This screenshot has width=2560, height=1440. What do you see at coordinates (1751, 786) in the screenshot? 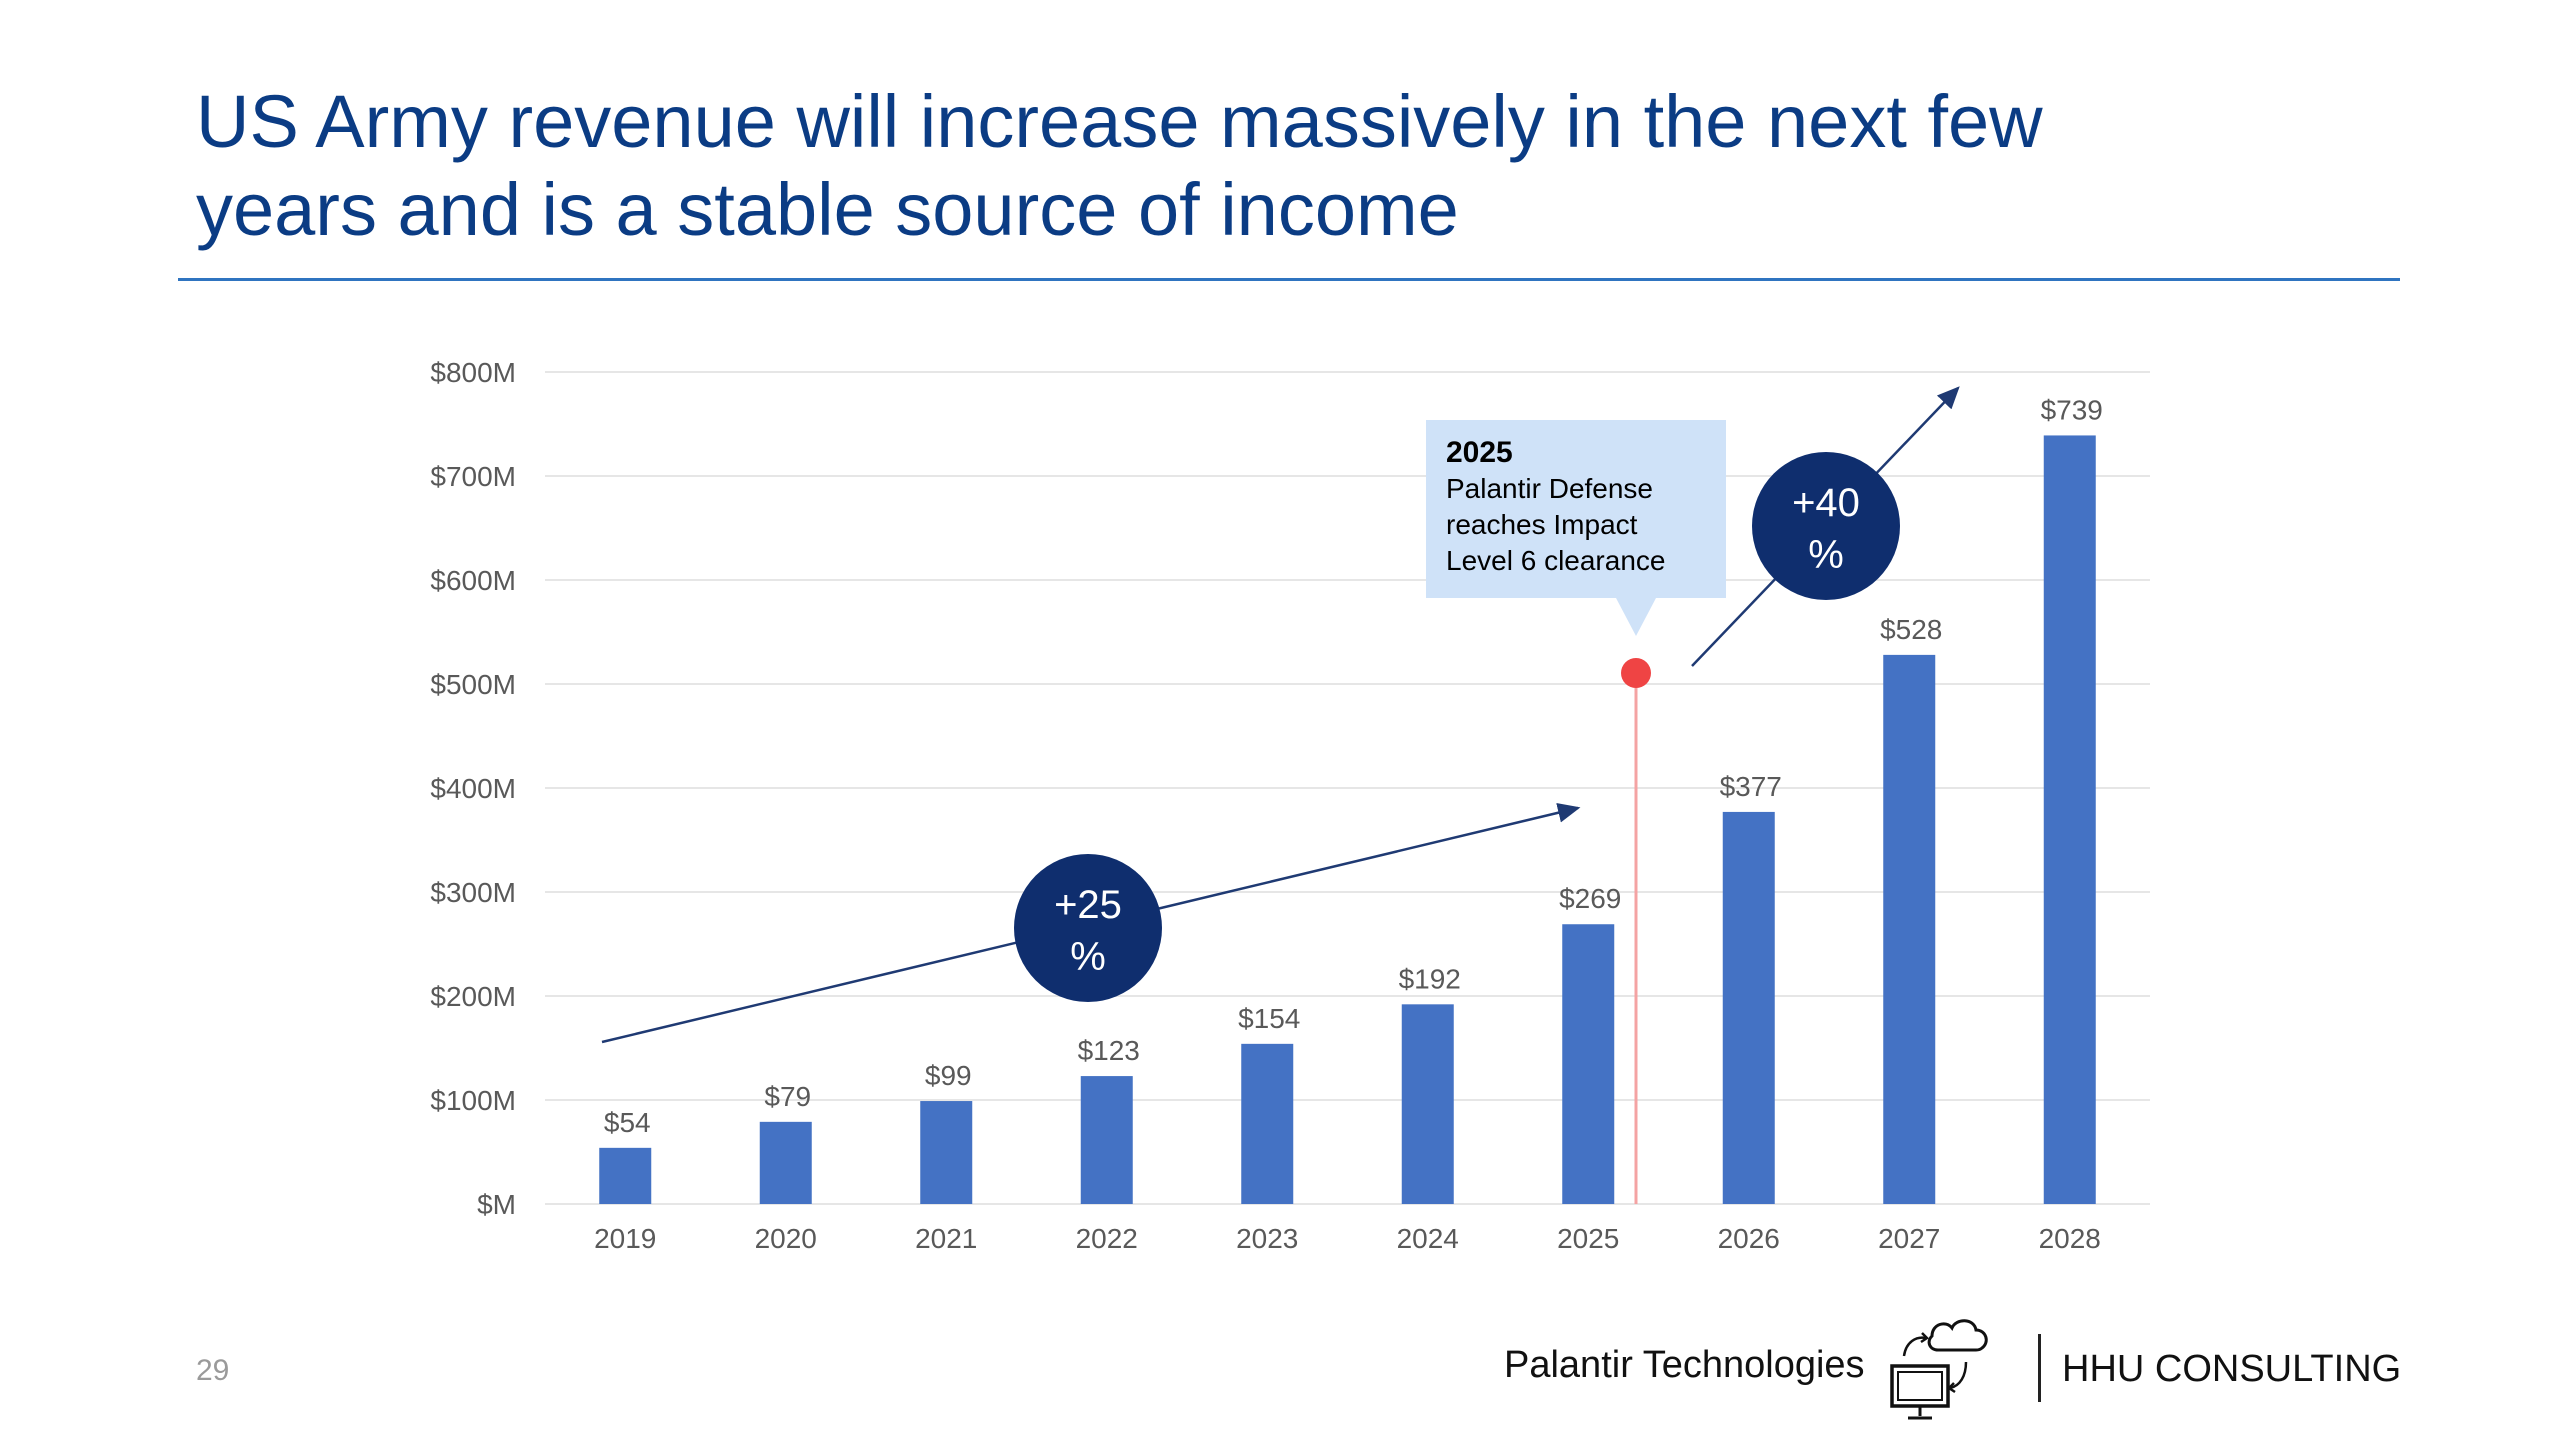
I see `data-label: $377` at bounding box center [1751, 786].